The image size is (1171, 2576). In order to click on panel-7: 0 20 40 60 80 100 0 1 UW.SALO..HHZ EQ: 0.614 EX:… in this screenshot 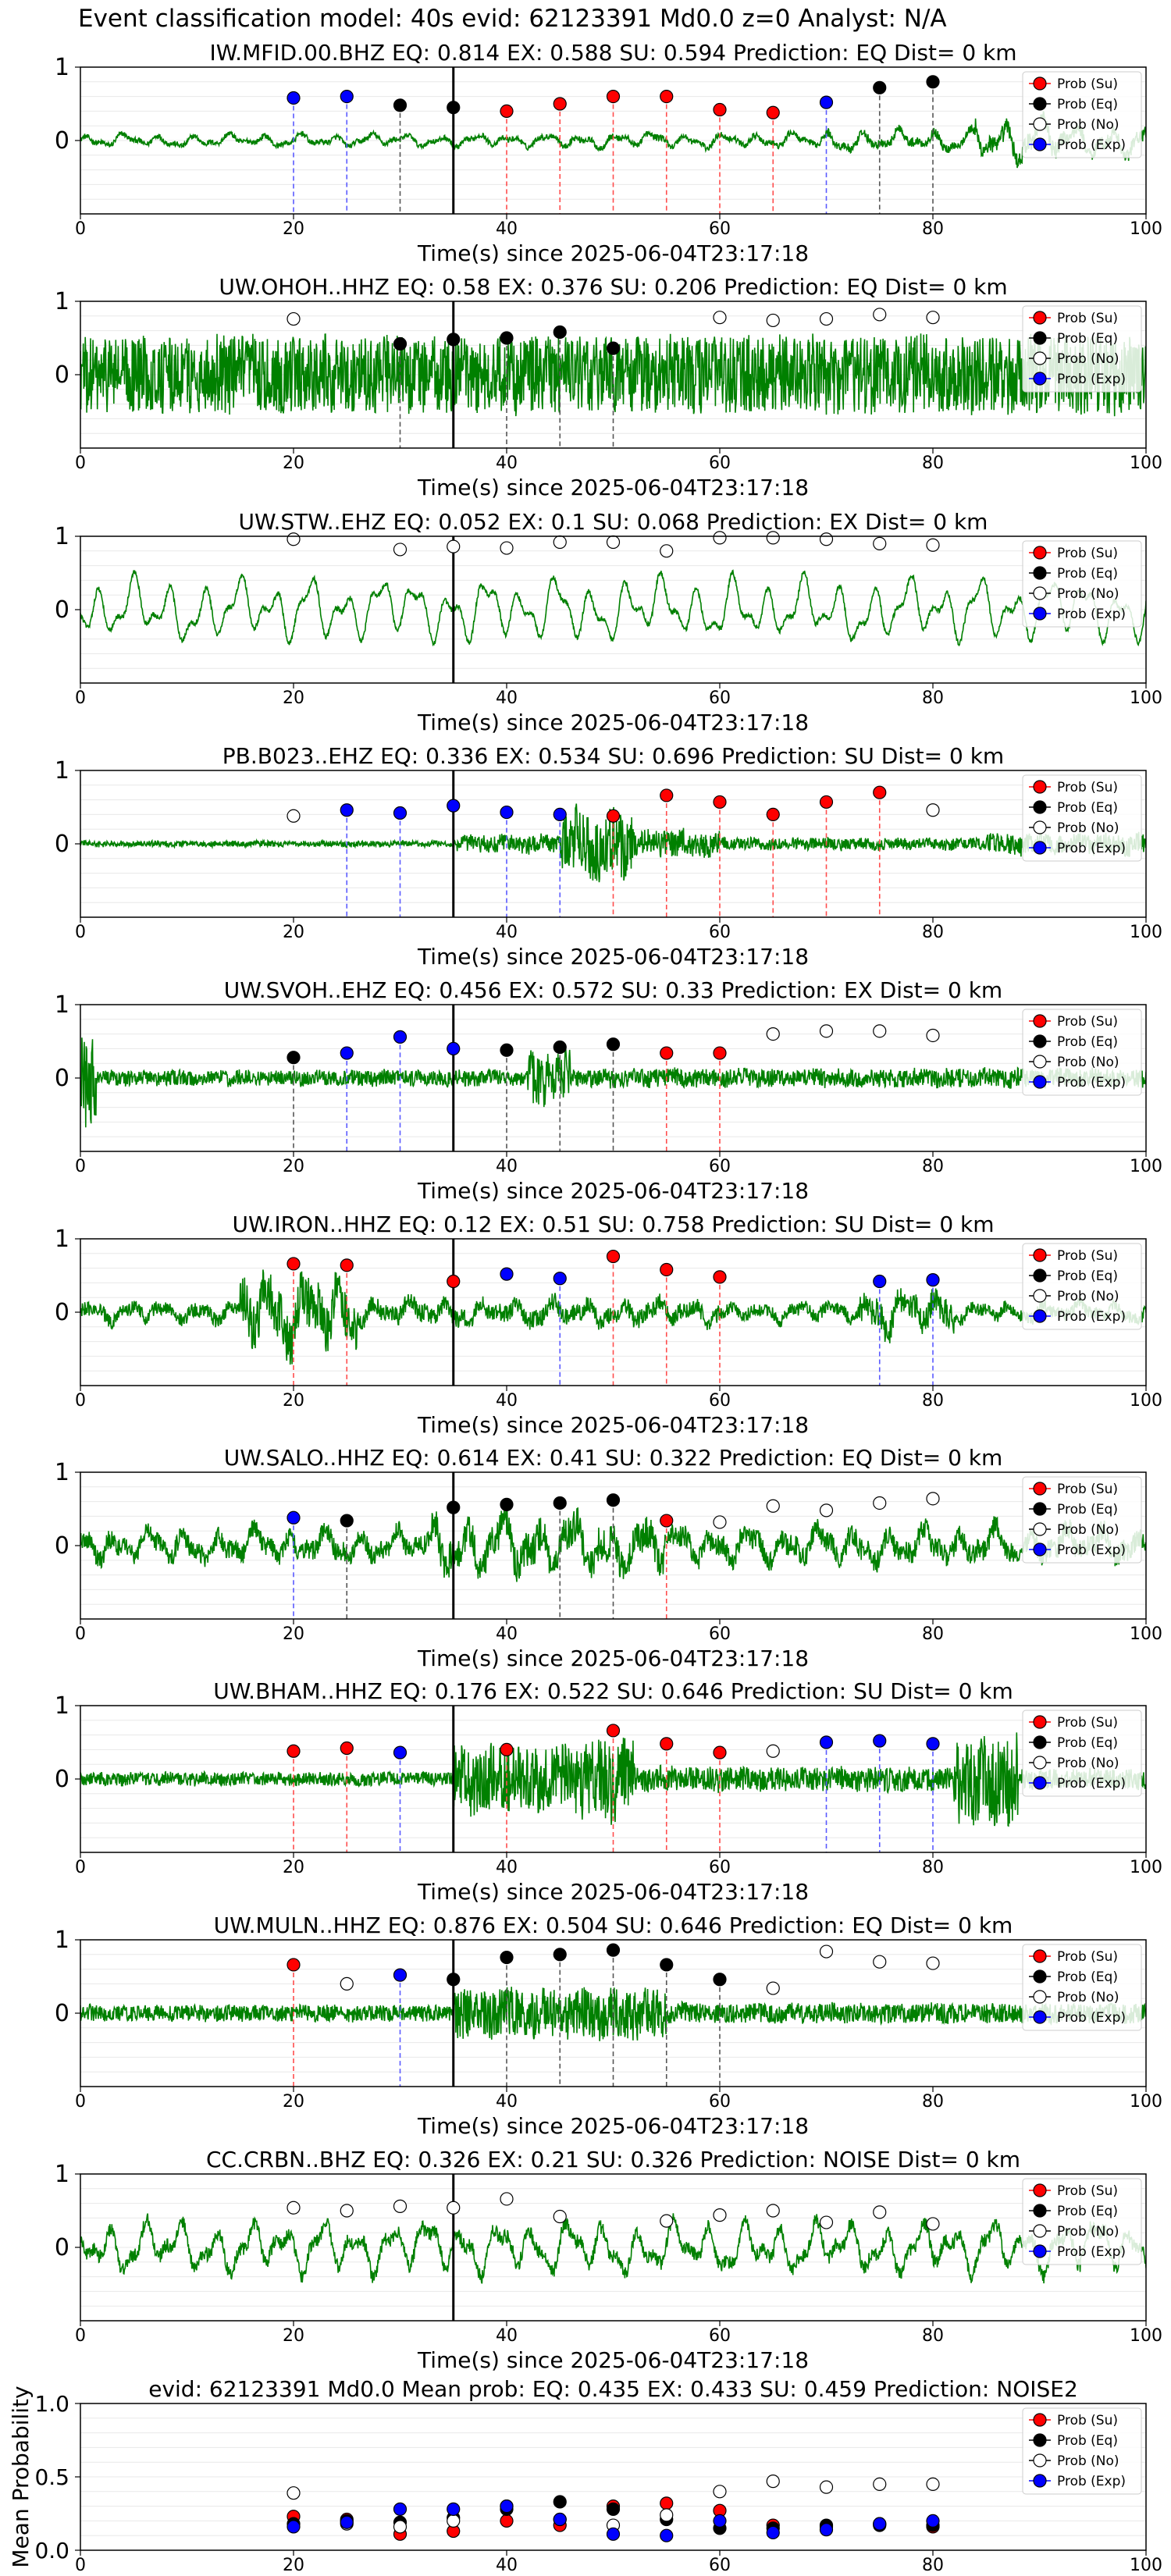, I will do `click(608, 1558)`.